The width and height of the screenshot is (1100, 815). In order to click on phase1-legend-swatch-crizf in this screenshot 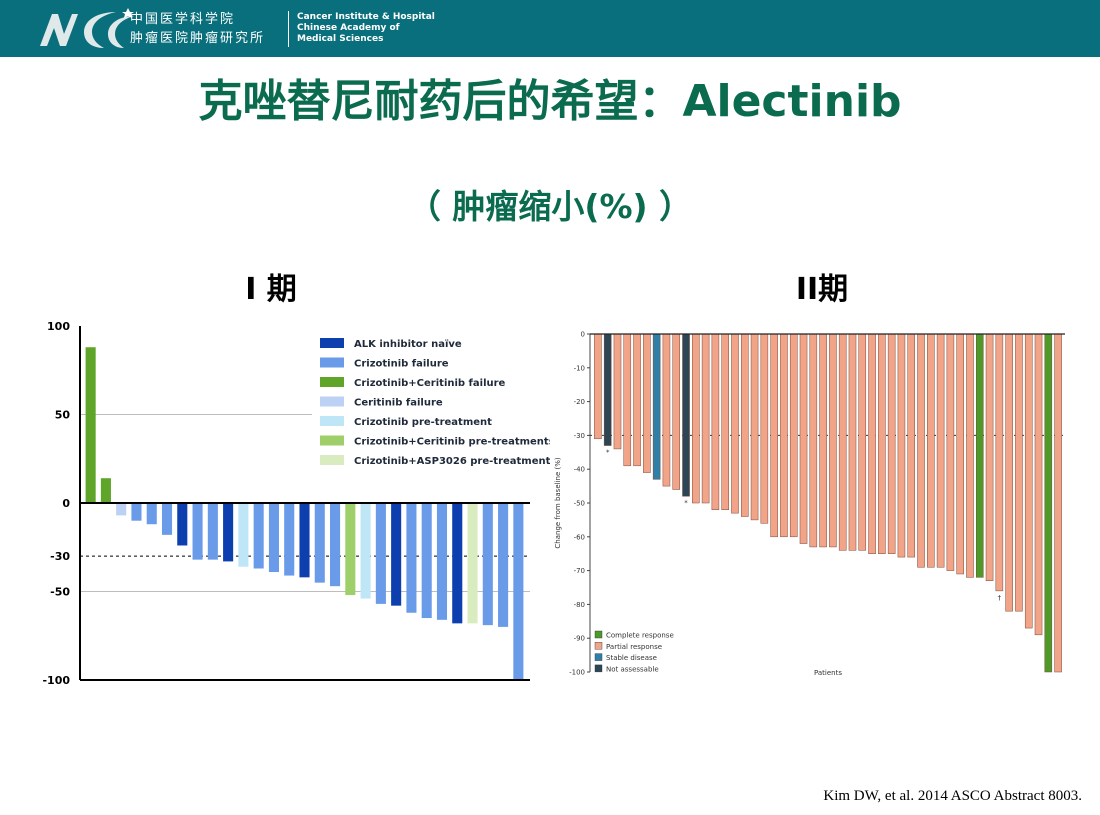, I will do `click(332, 362)`.